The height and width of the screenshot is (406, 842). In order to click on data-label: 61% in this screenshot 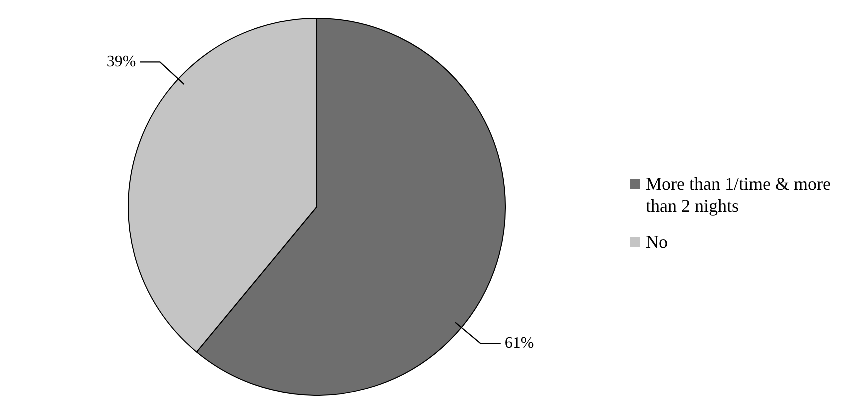, I will do `click(519, 343)`.